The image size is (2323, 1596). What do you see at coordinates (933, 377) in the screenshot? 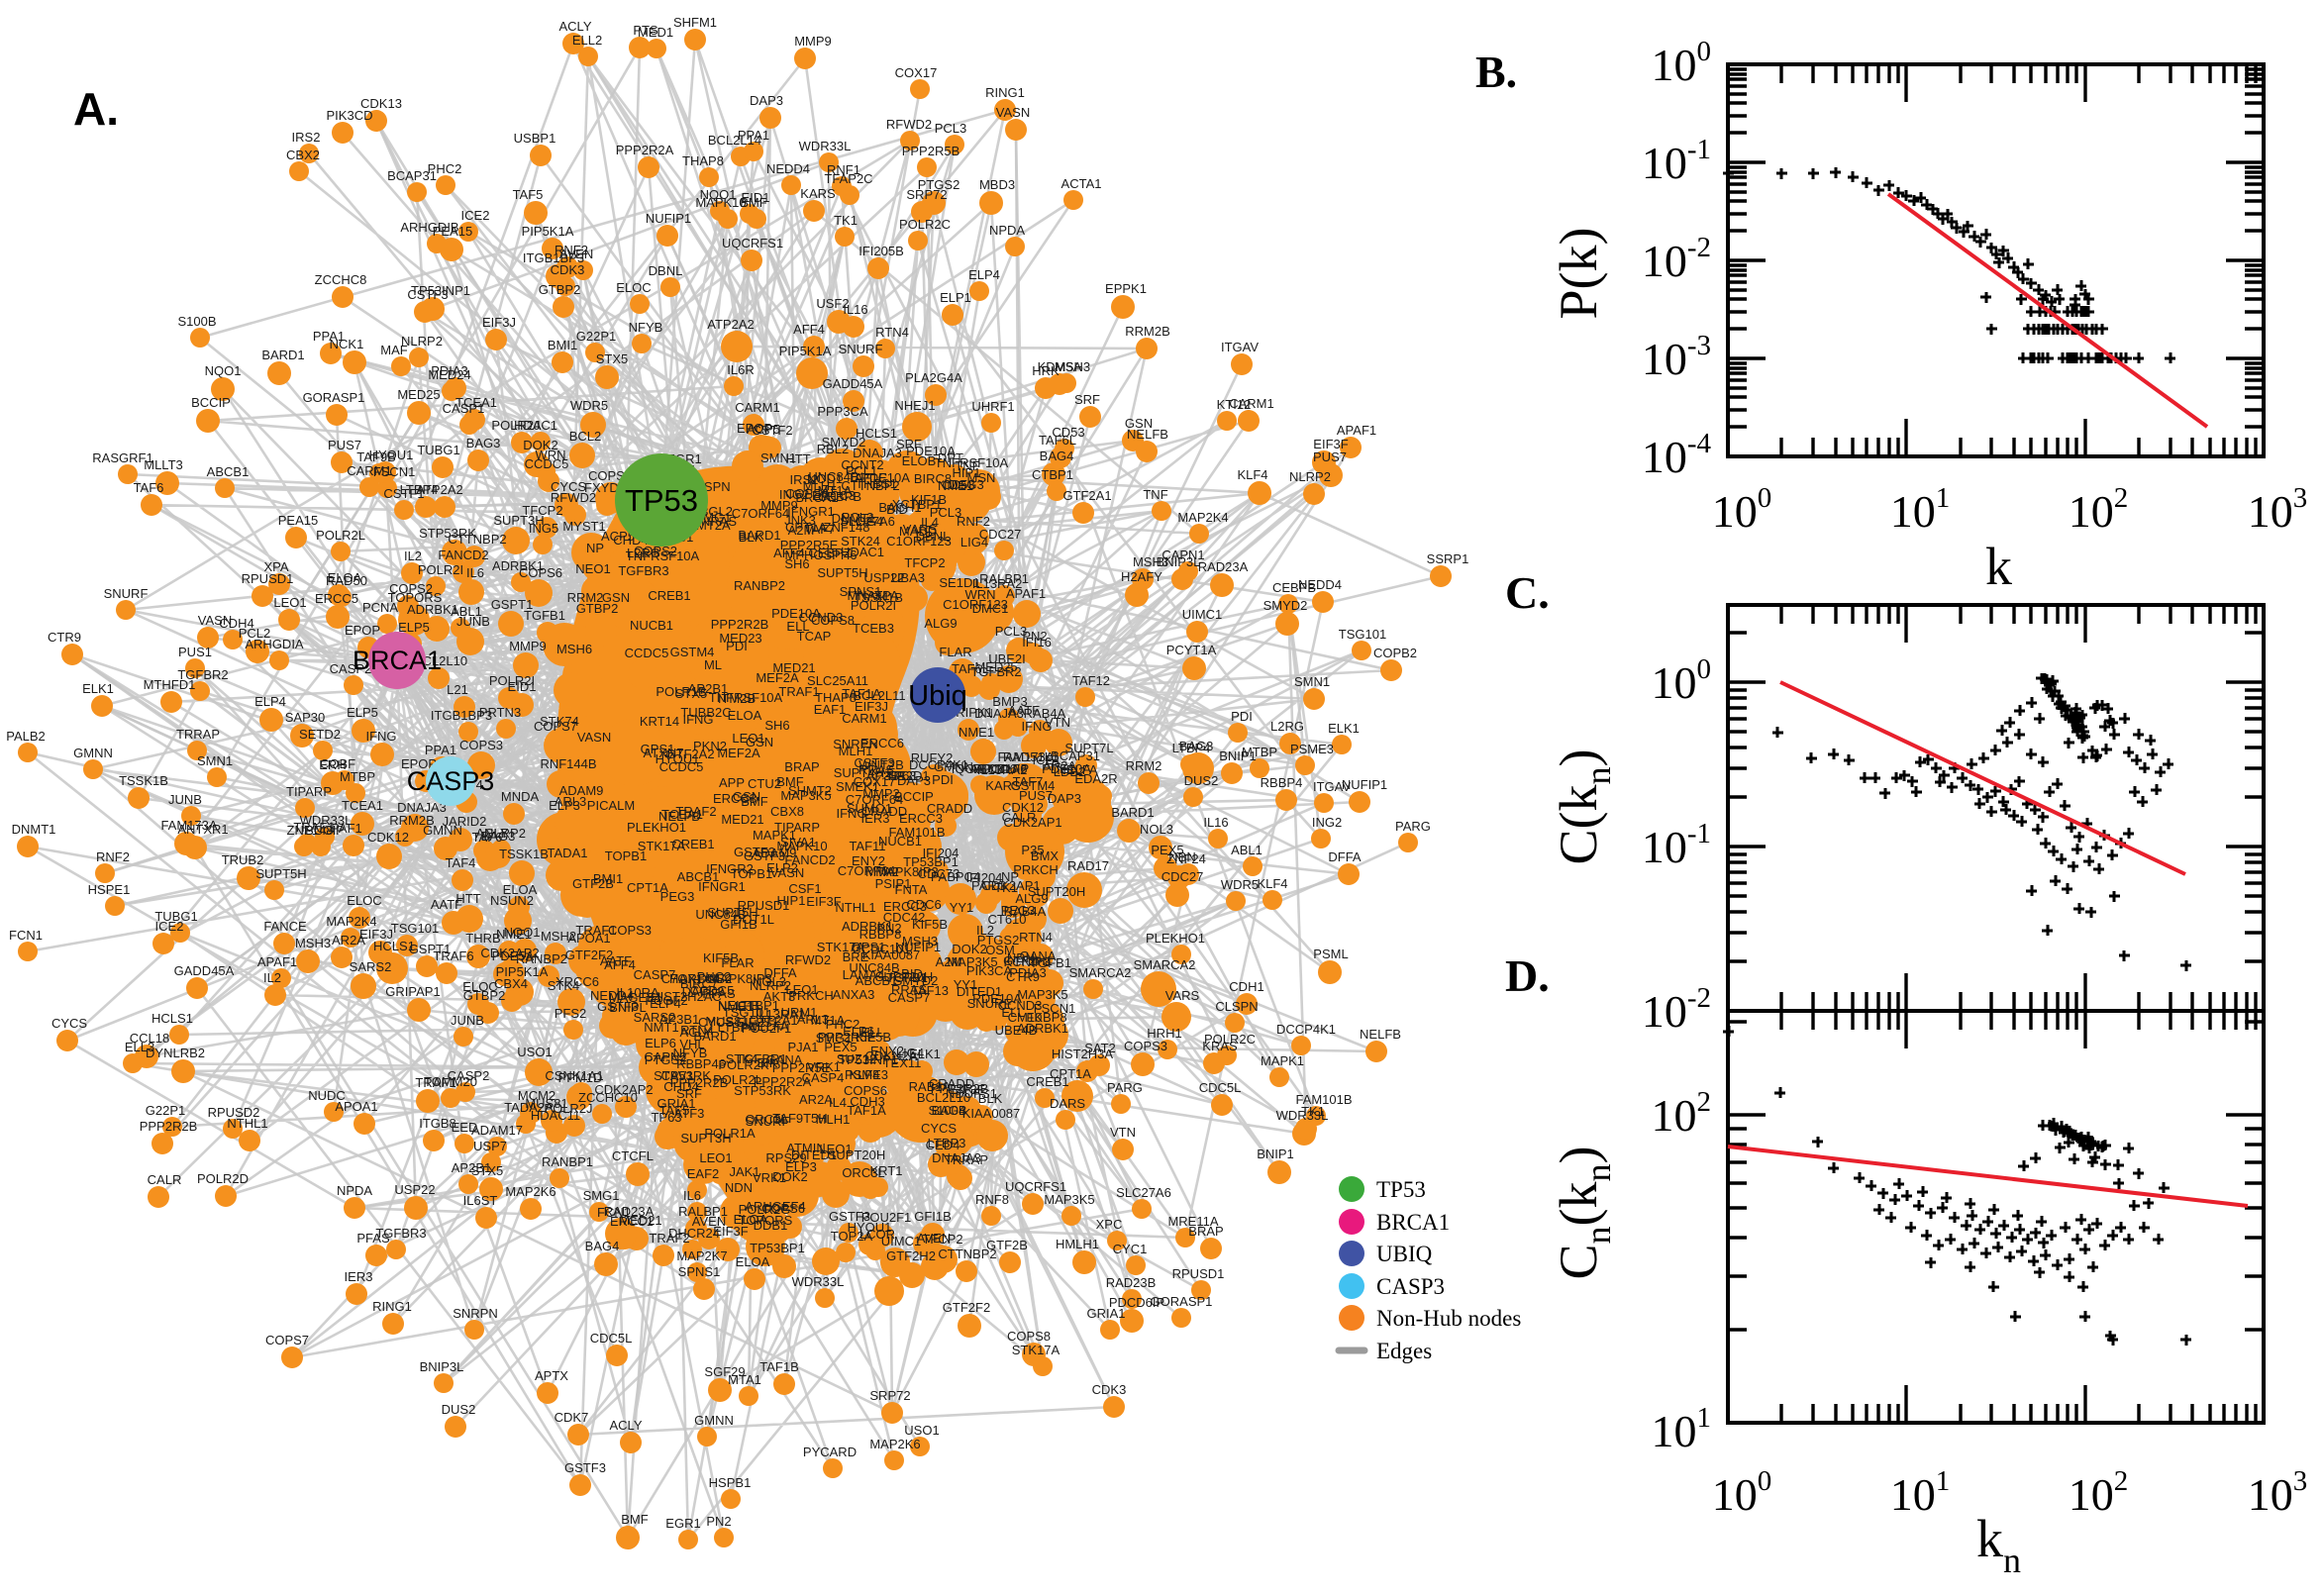
I see `svg-text: PLA2G4A` at bounding box center [933, 377].